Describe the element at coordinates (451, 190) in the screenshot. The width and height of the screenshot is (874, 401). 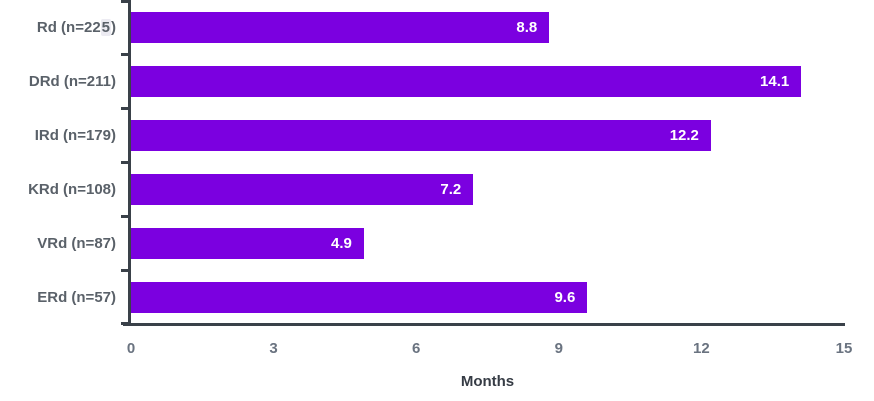
I see `bar-value-label: 7.2` at that location.